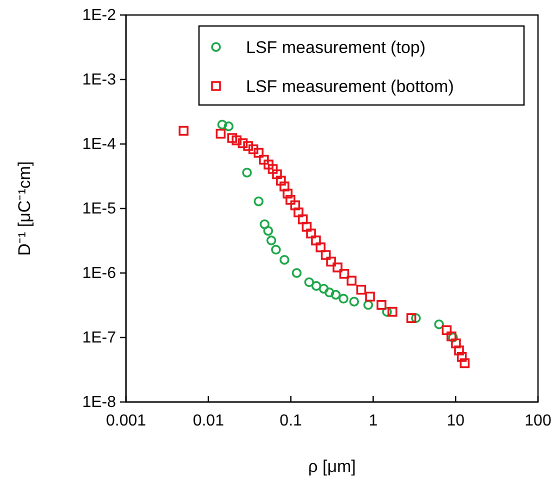  Describe the element at coordinates (99, 15) in the screenshot. I see `y-tick-label: 1E-2` at that location.